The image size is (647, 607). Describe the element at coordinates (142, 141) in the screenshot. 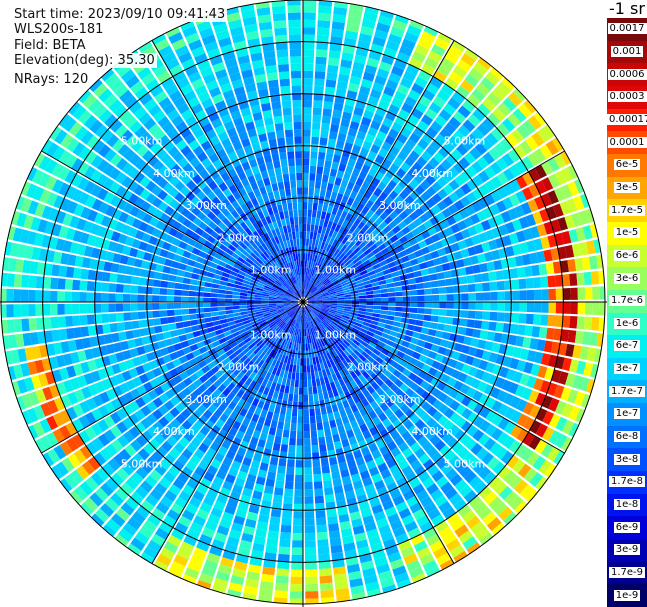

I see `ring-label: 5.00km` at that location.